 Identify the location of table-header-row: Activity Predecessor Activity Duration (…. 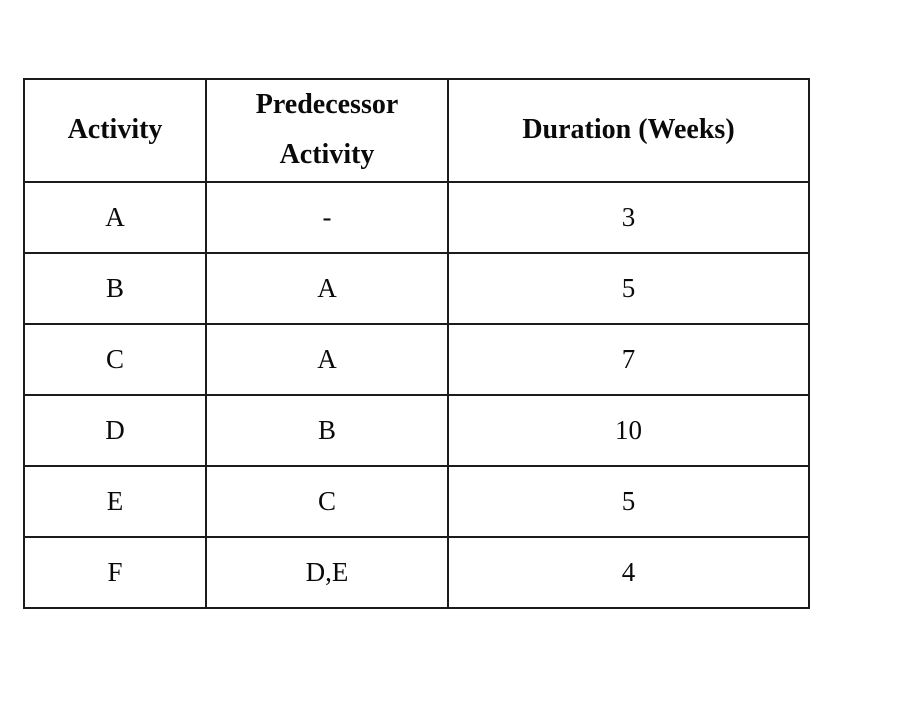
(416, 130).